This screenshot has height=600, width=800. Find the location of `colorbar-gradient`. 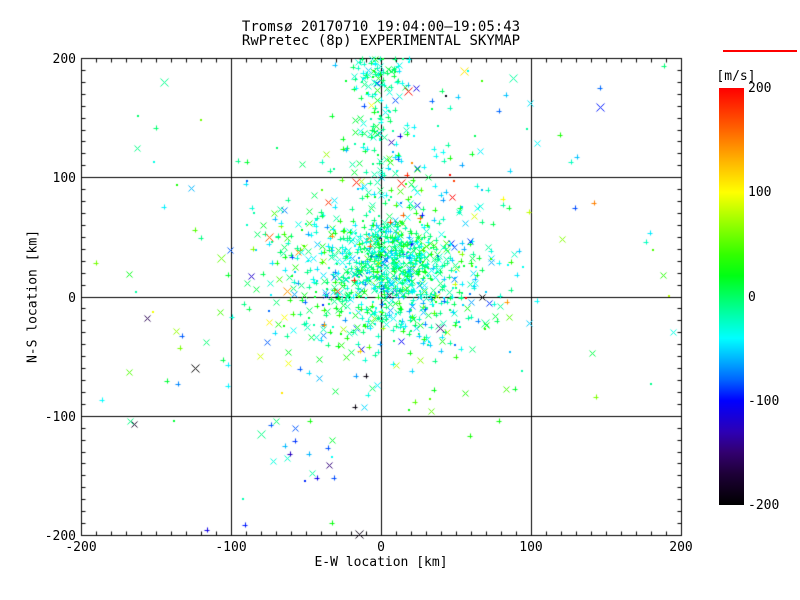

colorbar-gradient is located at coordinates (731, 296).